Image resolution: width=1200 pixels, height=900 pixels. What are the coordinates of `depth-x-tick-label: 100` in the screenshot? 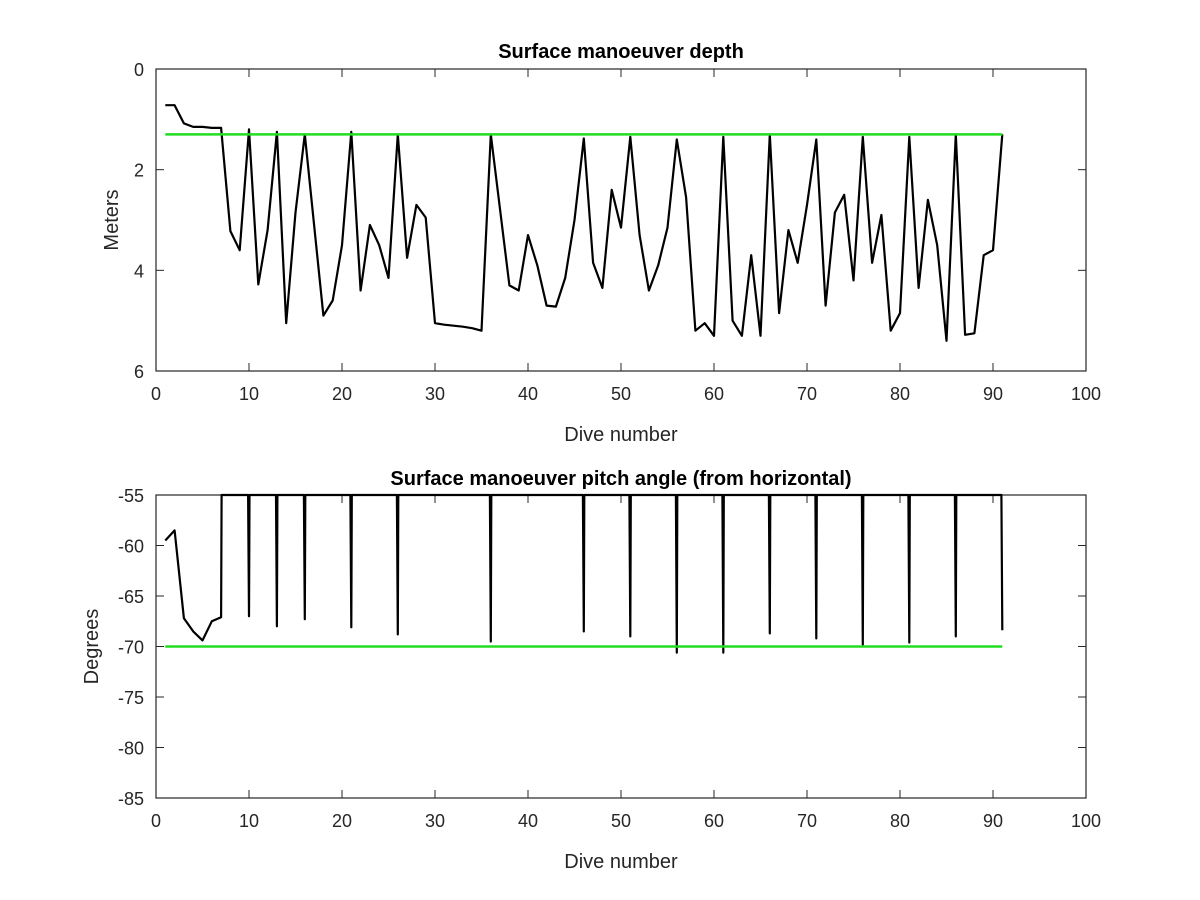 It's located at (1086, 394).